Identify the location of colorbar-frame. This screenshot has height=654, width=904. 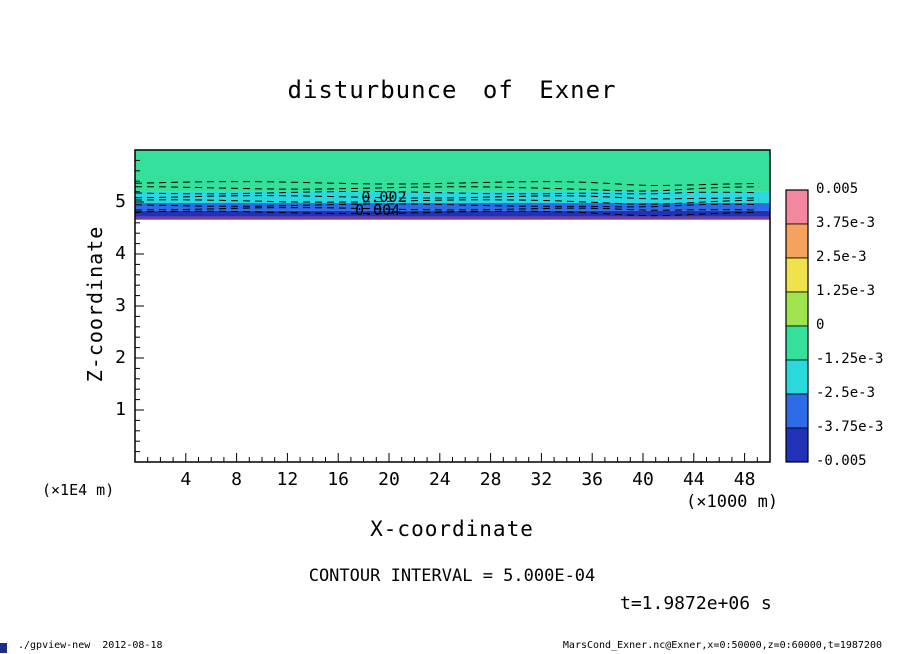
(797, 326).